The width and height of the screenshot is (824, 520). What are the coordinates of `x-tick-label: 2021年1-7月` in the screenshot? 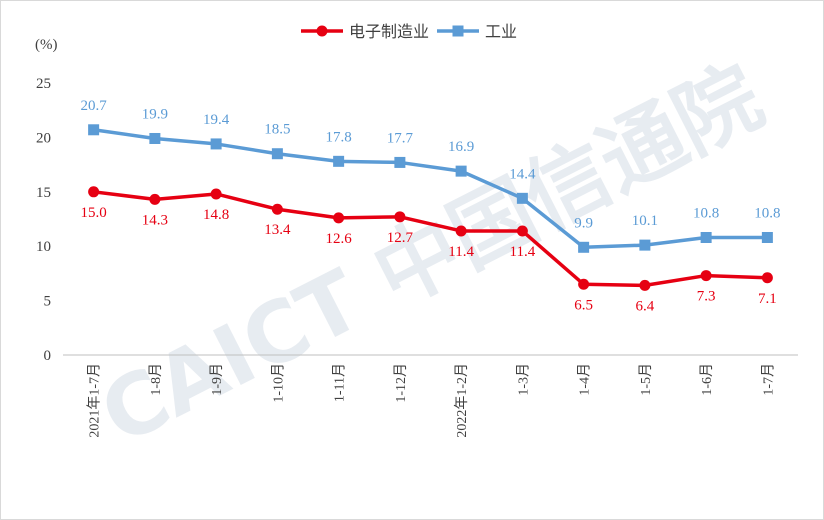 It's located at (95, 400).